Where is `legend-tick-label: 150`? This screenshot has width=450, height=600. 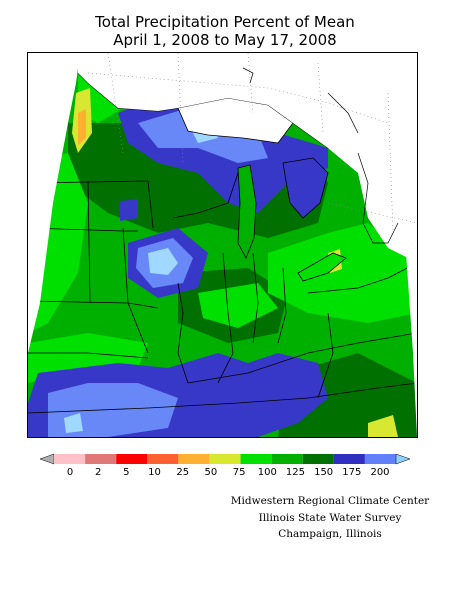
legend-tick-label: 150 is located at coordinates (323, 472).